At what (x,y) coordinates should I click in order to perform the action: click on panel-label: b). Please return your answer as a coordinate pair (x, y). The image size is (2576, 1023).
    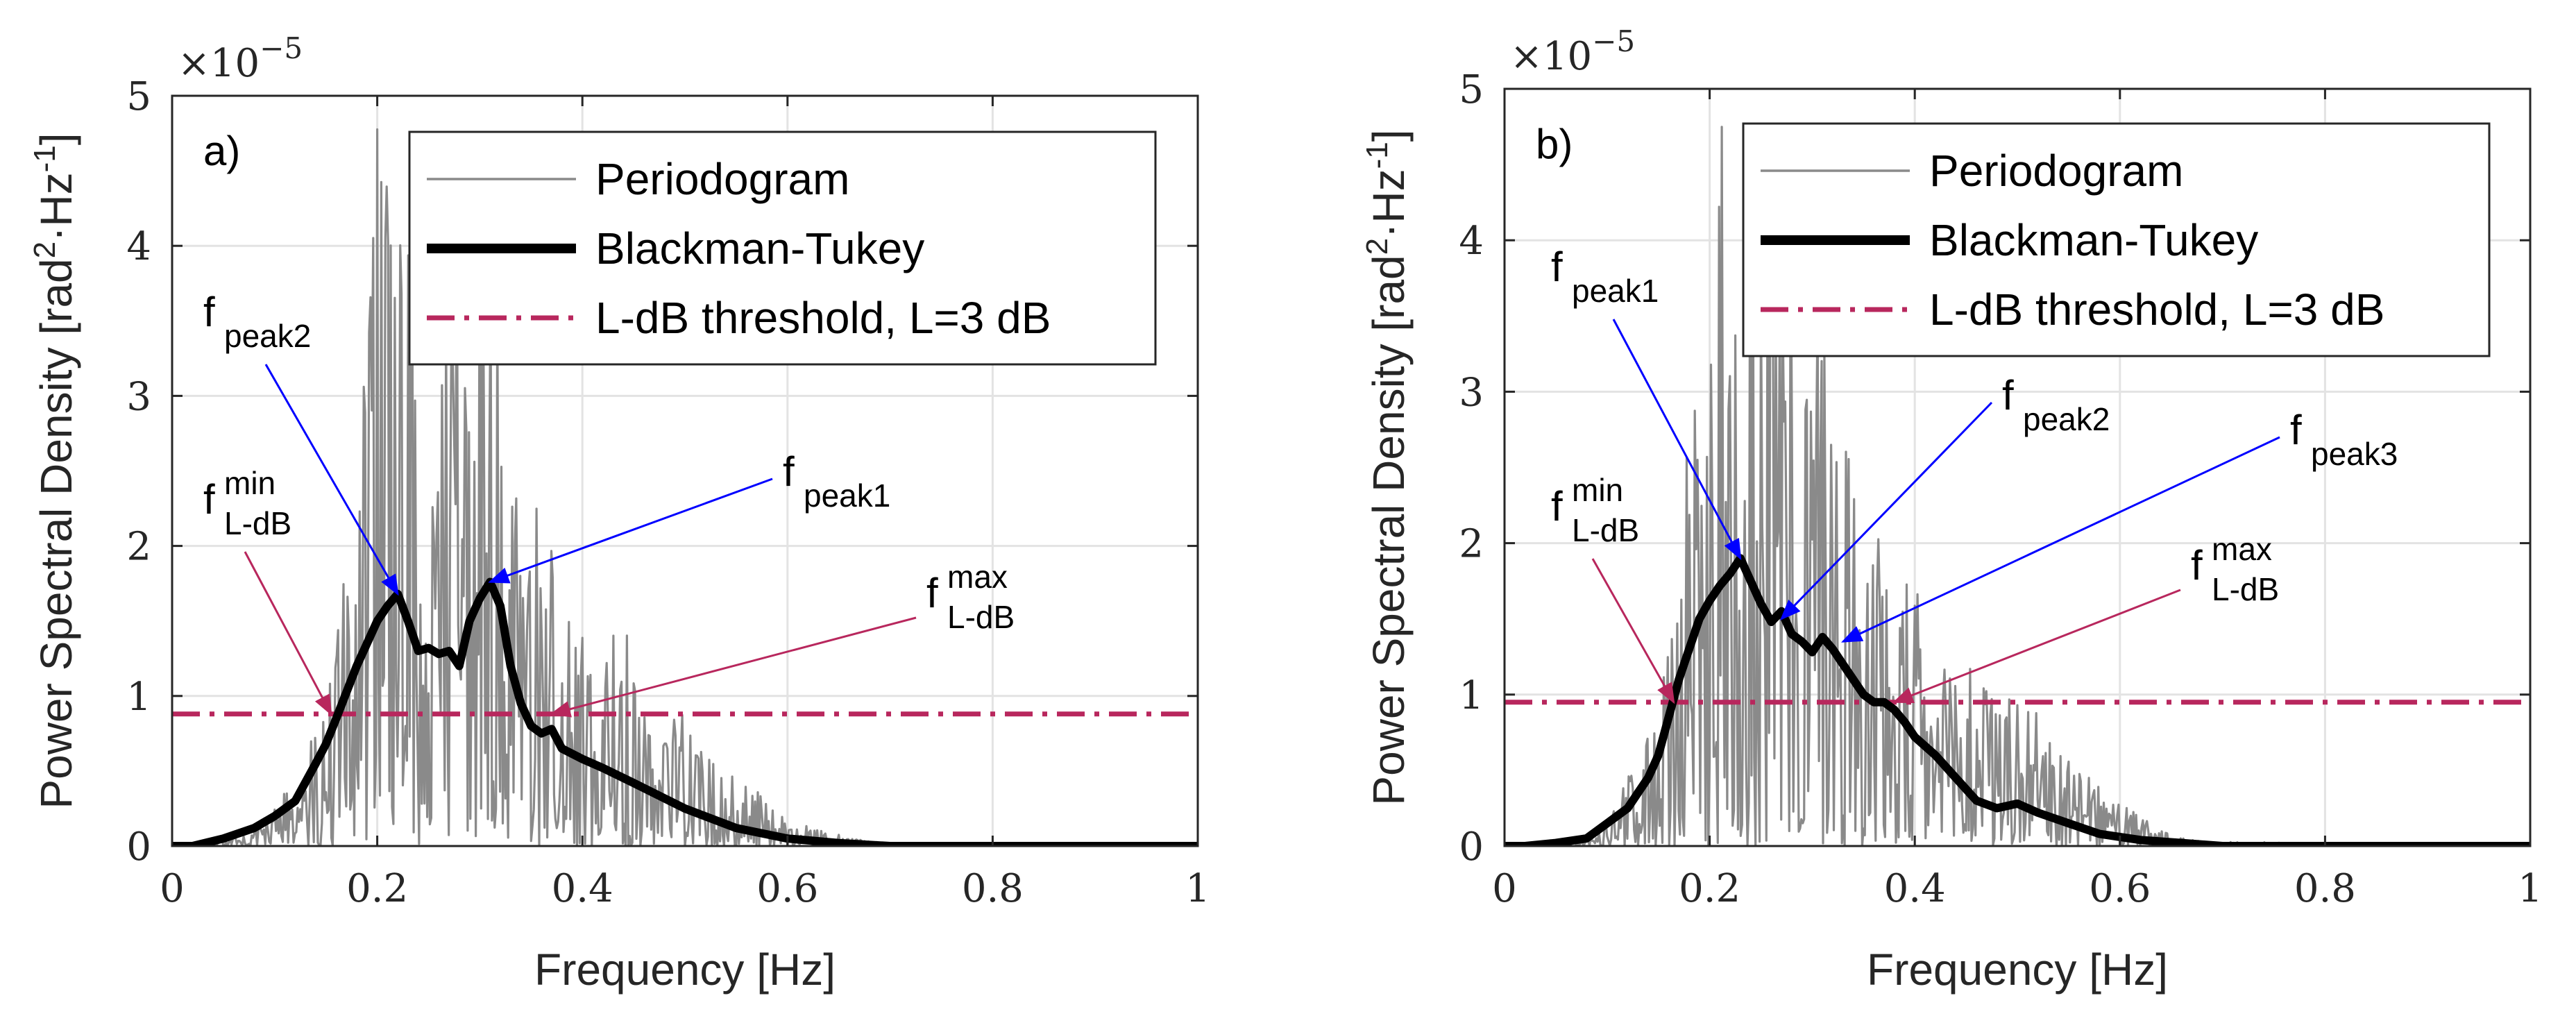
    Looking at the image, I should click on (1555, 144).